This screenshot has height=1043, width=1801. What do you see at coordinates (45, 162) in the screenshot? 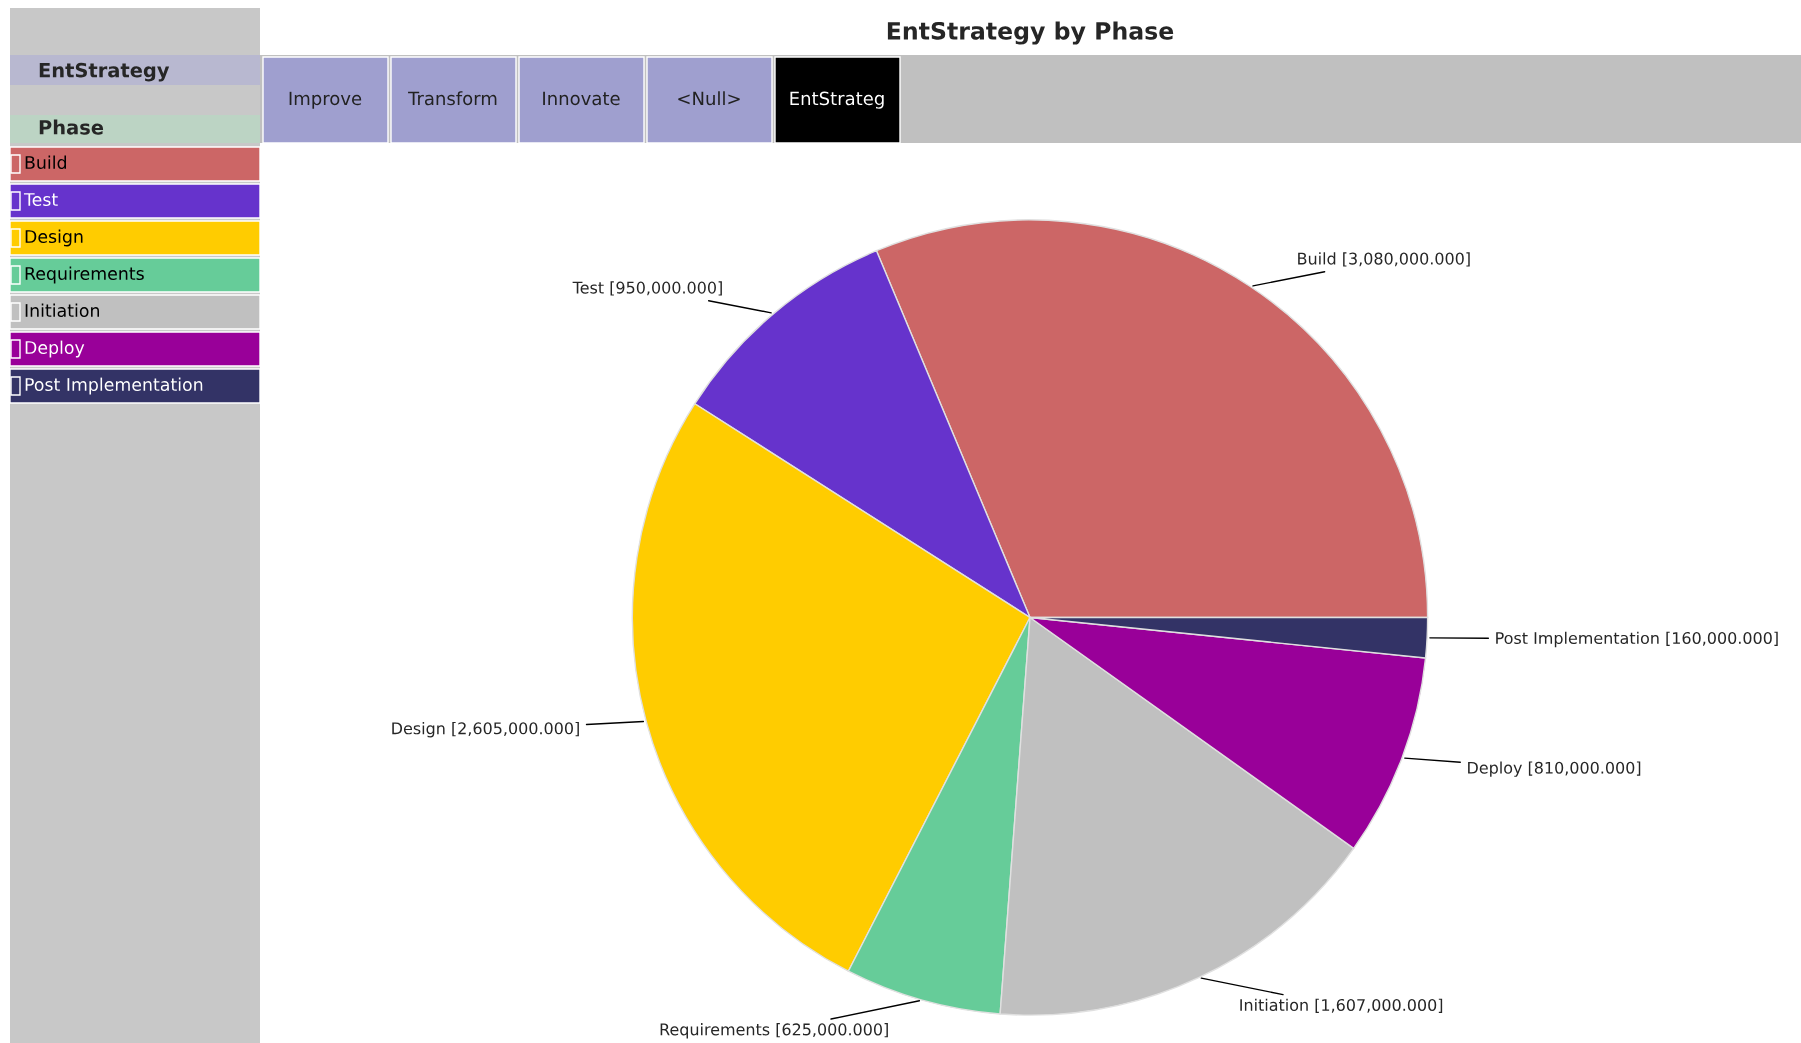
I see `legend-label: Build` at bounding box center [45, 162].